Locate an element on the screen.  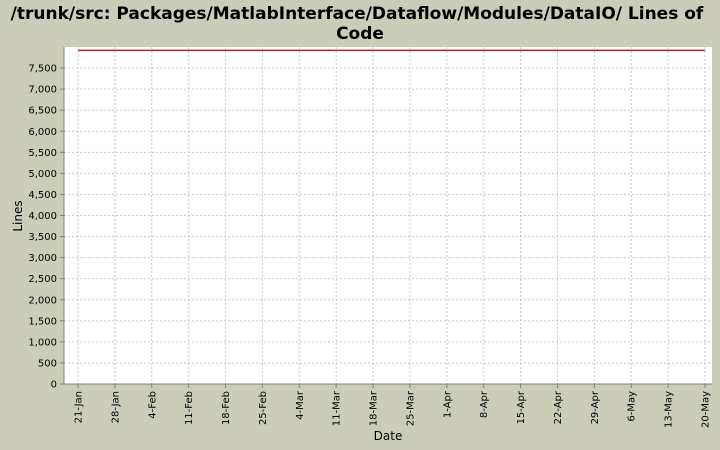
x-tick-label: 1-Apr is located at coordinates (447, 404).